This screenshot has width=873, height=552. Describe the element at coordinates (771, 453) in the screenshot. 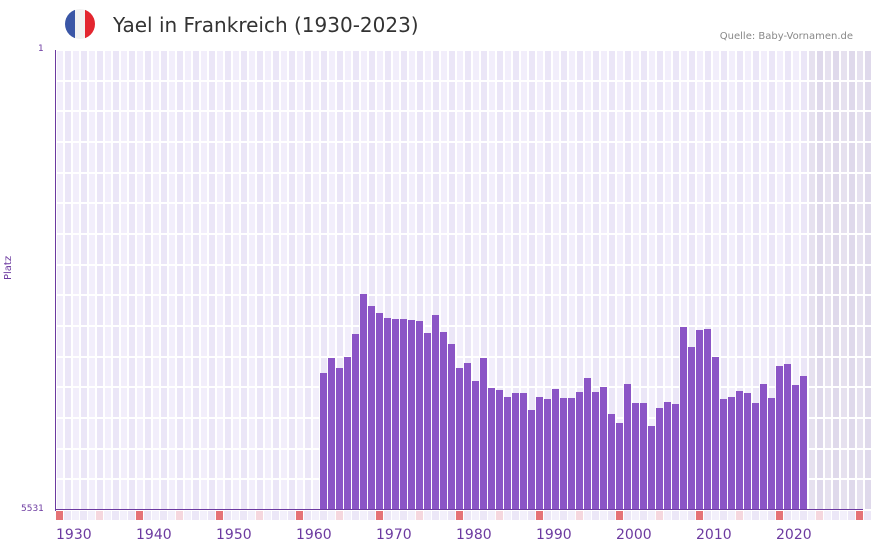

I see `bar-2017` at that location.